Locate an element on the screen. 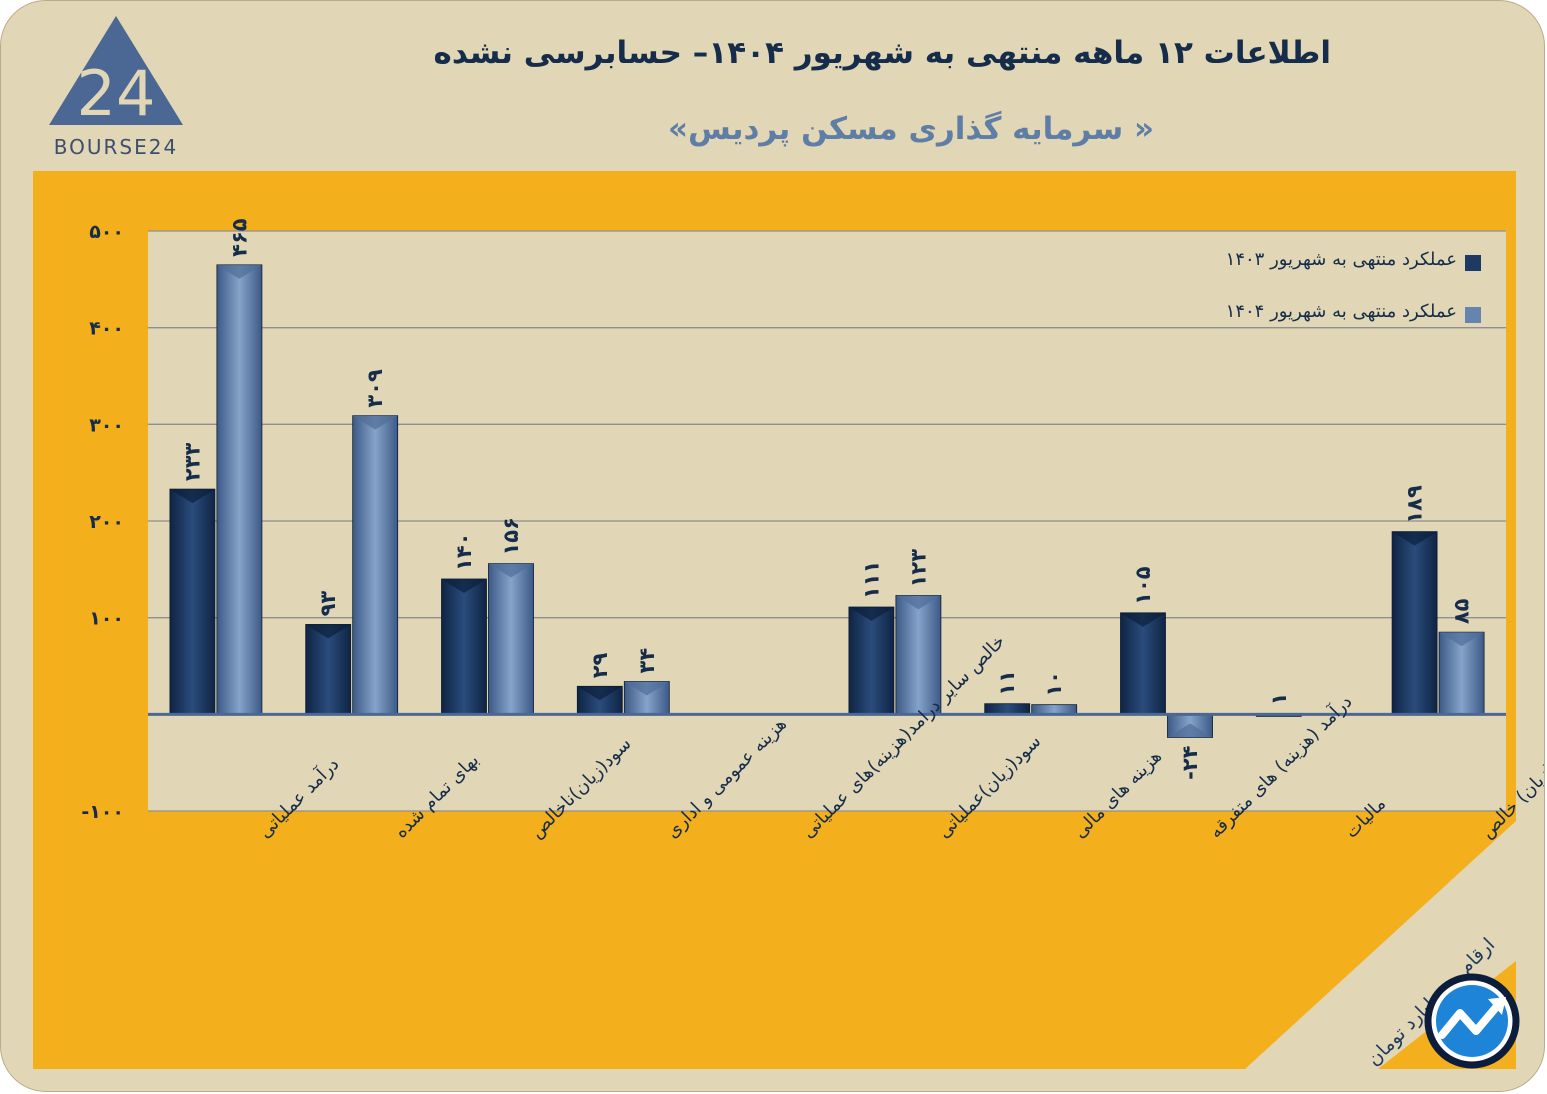 This screenshot has height=1094, width=1547. data-label: ۱۰۵ is located at coordinates (1143, 585).